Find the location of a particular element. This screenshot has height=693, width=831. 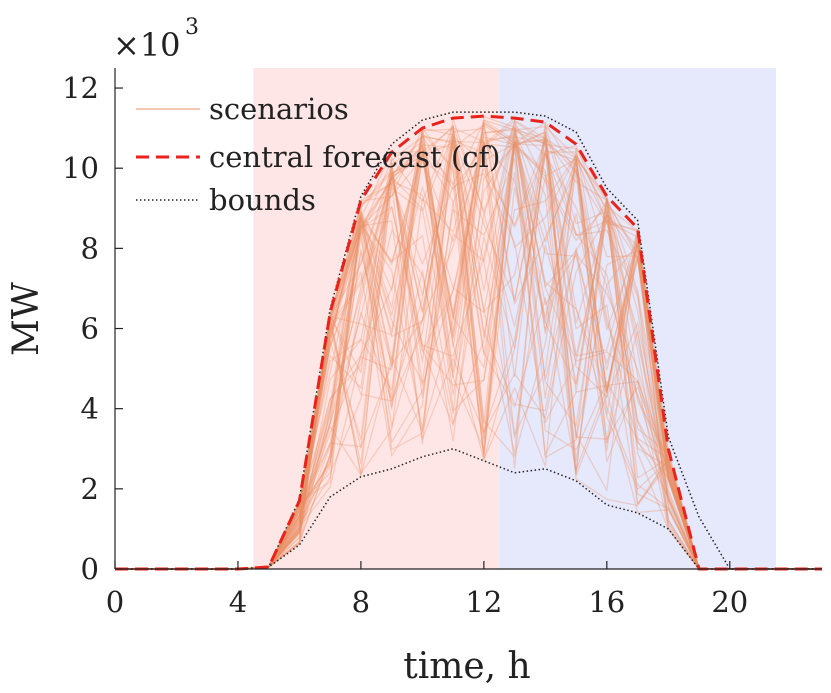

y-tick-label: 2 is located at coordinates (90, 489).